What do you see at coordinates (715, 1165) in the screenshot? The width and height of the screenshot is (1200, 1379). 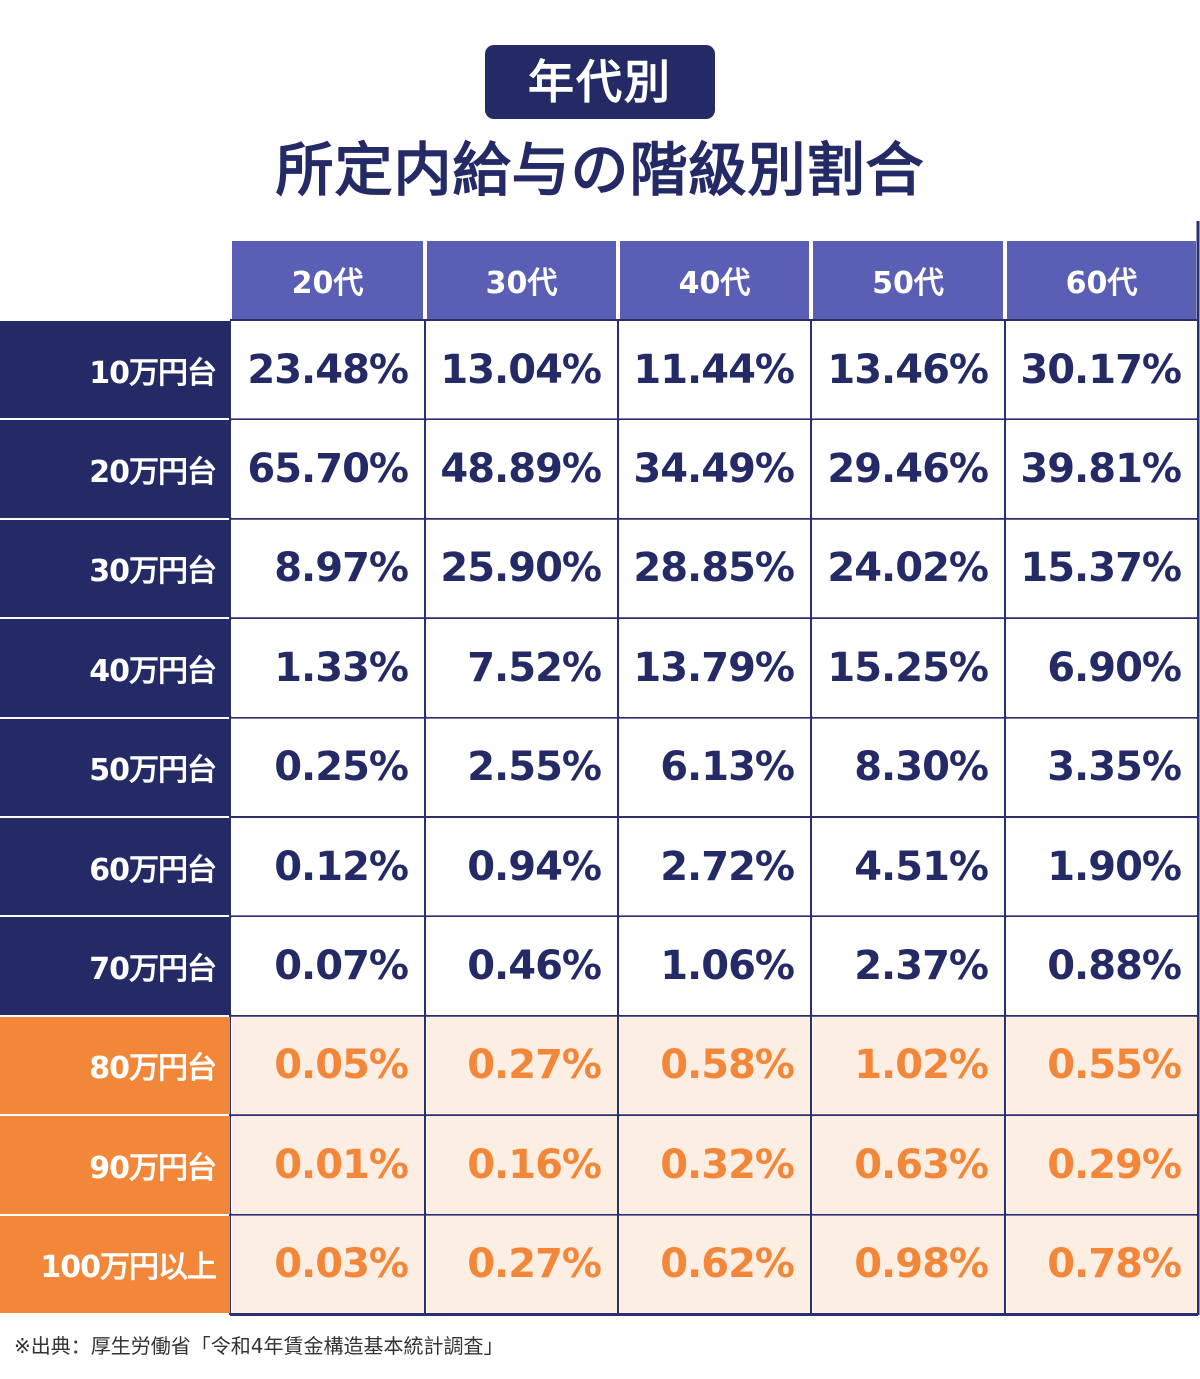 I see `value-cell: 0.32%` at bounding box center [715, 1165].